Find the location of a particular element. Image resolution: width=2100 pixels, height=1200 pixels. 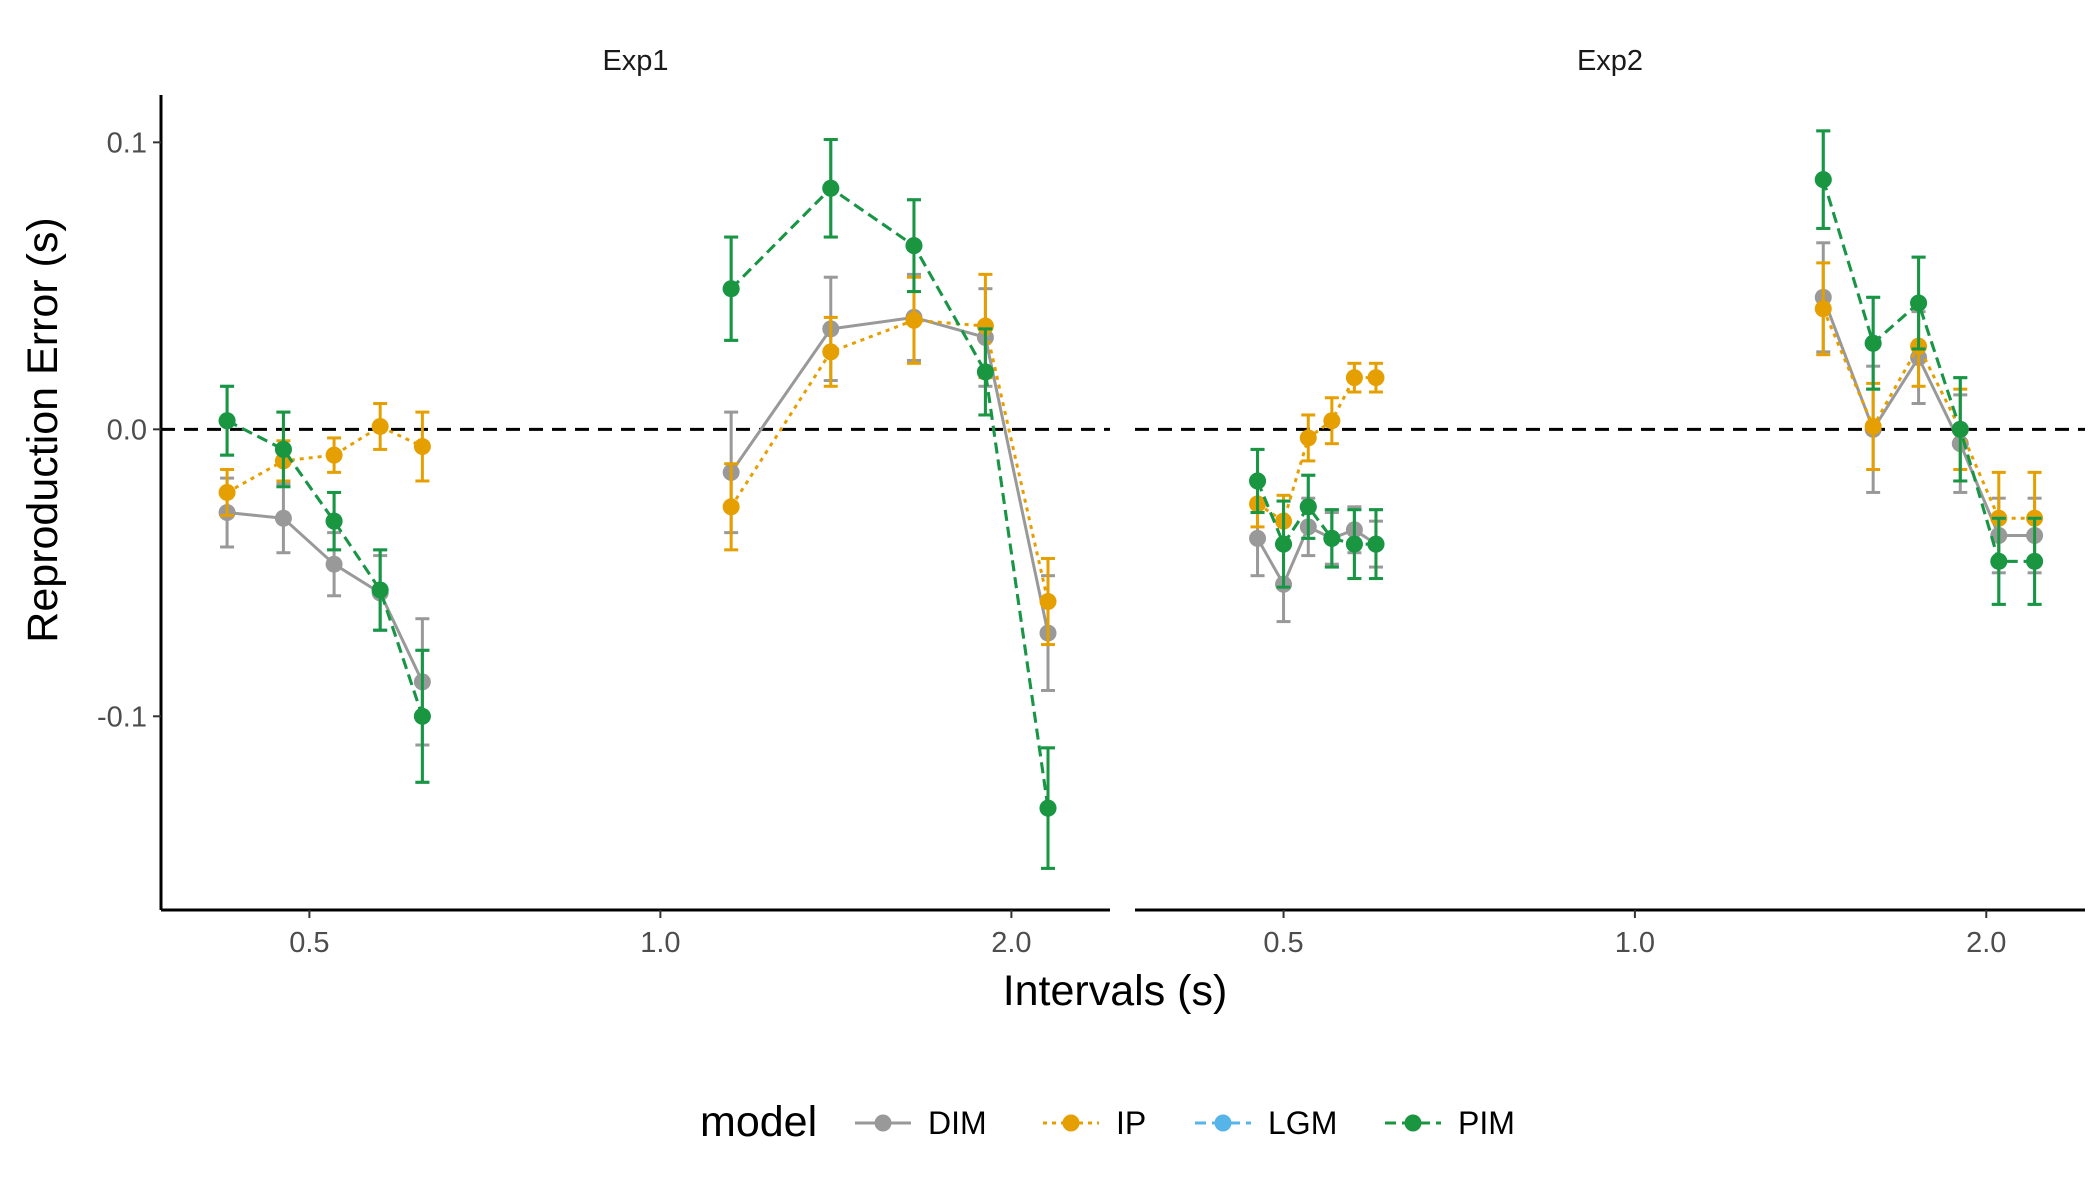

legend-item-pim: PIM is located at coordinates (1450, 1123).